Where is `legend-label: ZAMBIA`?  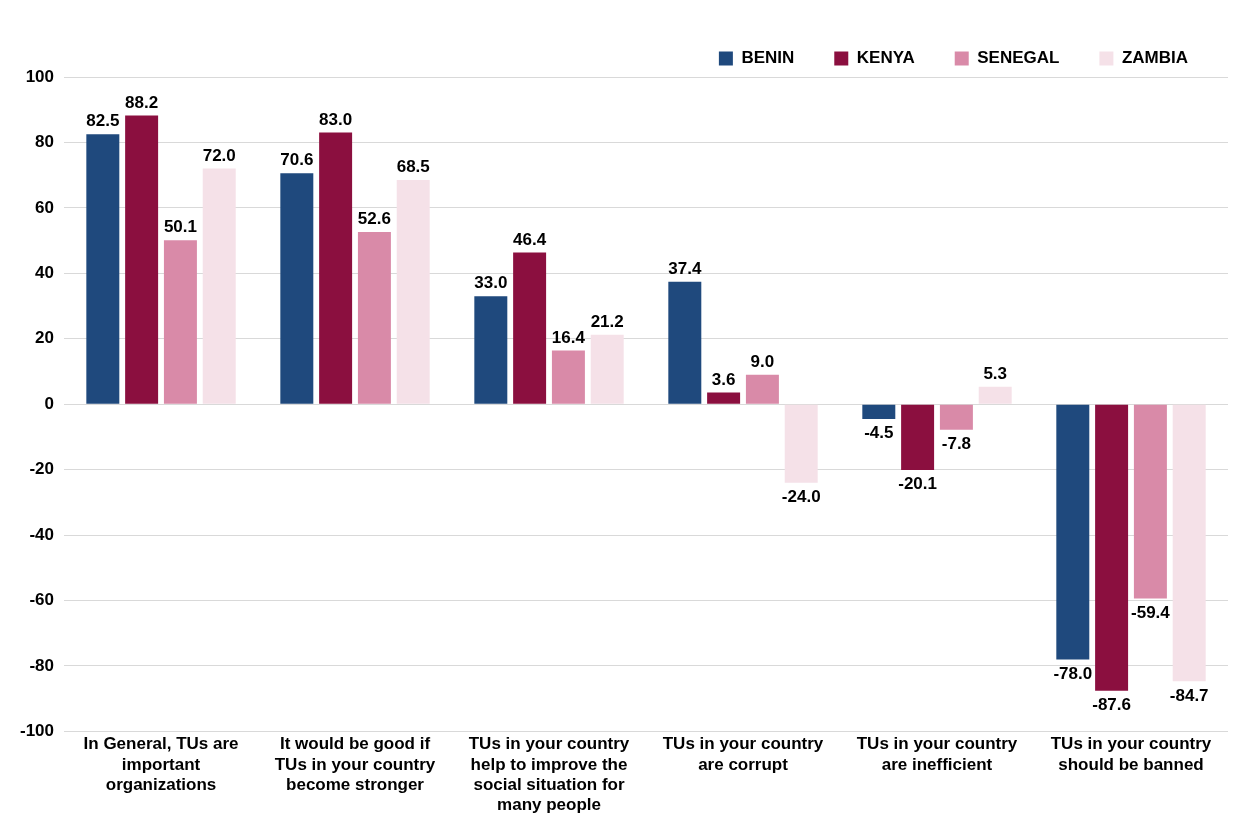
legend-label: ZAMBIA is located at coordinates (1155, 58).